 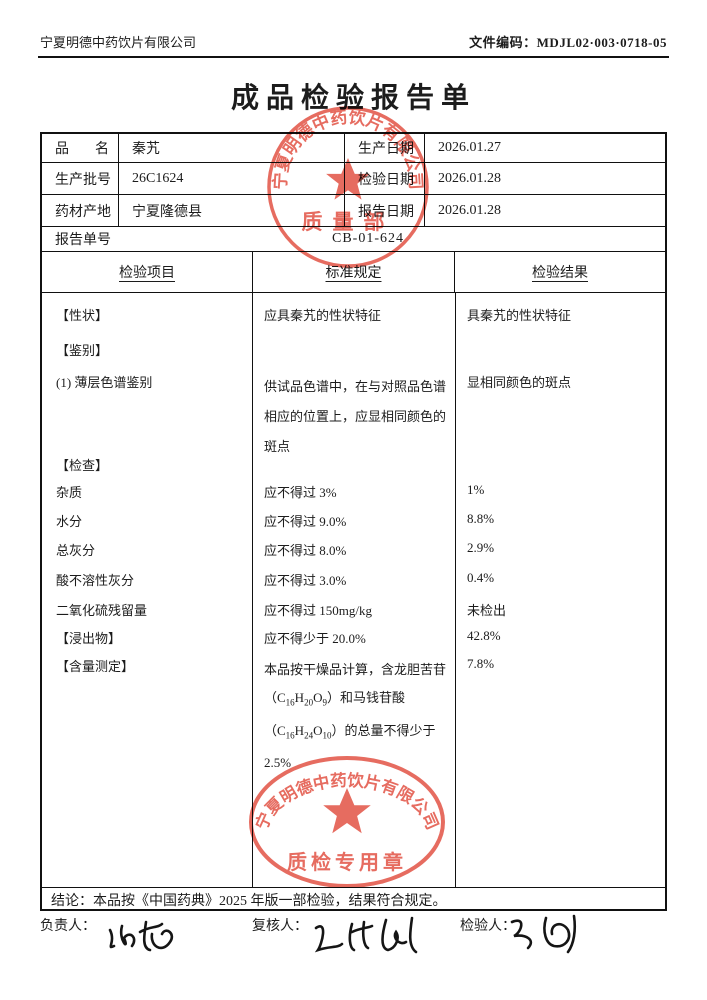 I want to click on inspection-date-value: 2026.01.28, so click(x=545, y=179).